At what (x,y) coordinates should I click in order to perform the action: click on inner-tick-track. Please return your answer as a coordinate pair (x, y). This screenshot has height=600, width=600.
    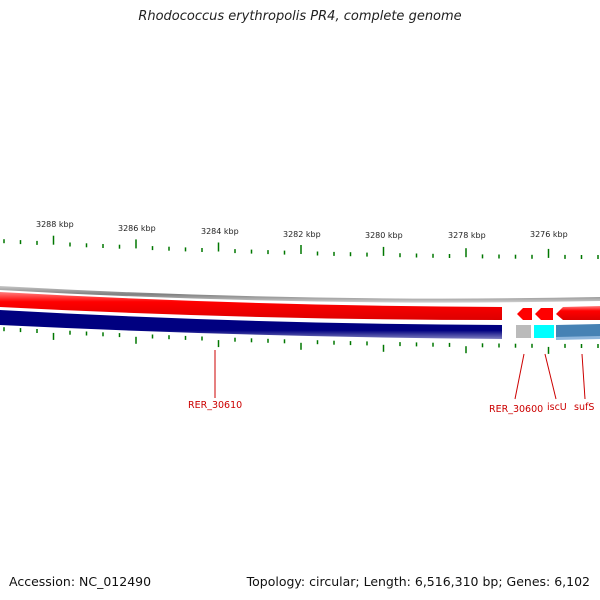
    Looking at the image, I should click on (301, 340).